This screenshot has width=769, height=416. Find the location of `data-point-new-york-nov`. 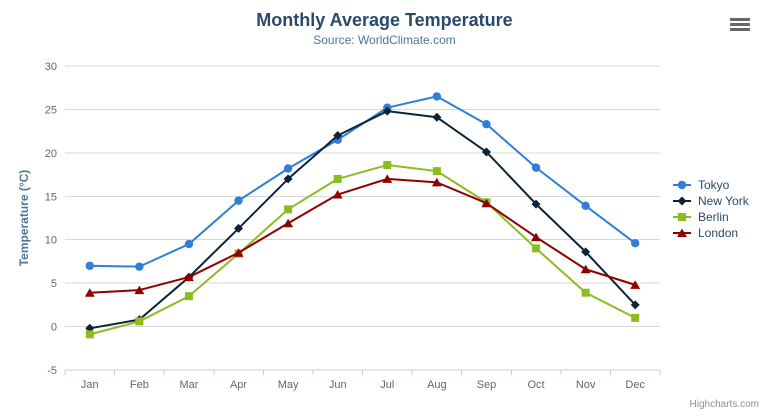

data-point-new-york-nov is located at coordinates (586, 252).